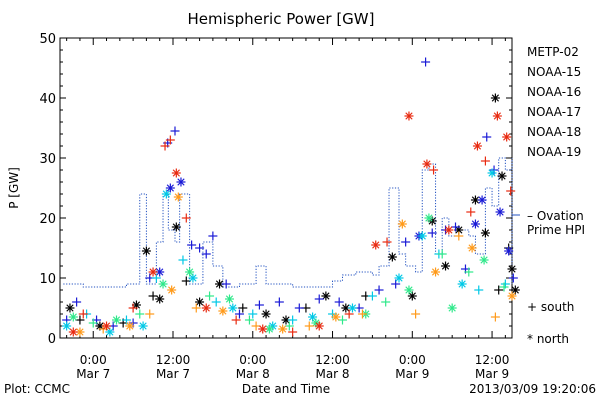  I want to click on x-tick-label-time: 0:00, so click(93, 360).